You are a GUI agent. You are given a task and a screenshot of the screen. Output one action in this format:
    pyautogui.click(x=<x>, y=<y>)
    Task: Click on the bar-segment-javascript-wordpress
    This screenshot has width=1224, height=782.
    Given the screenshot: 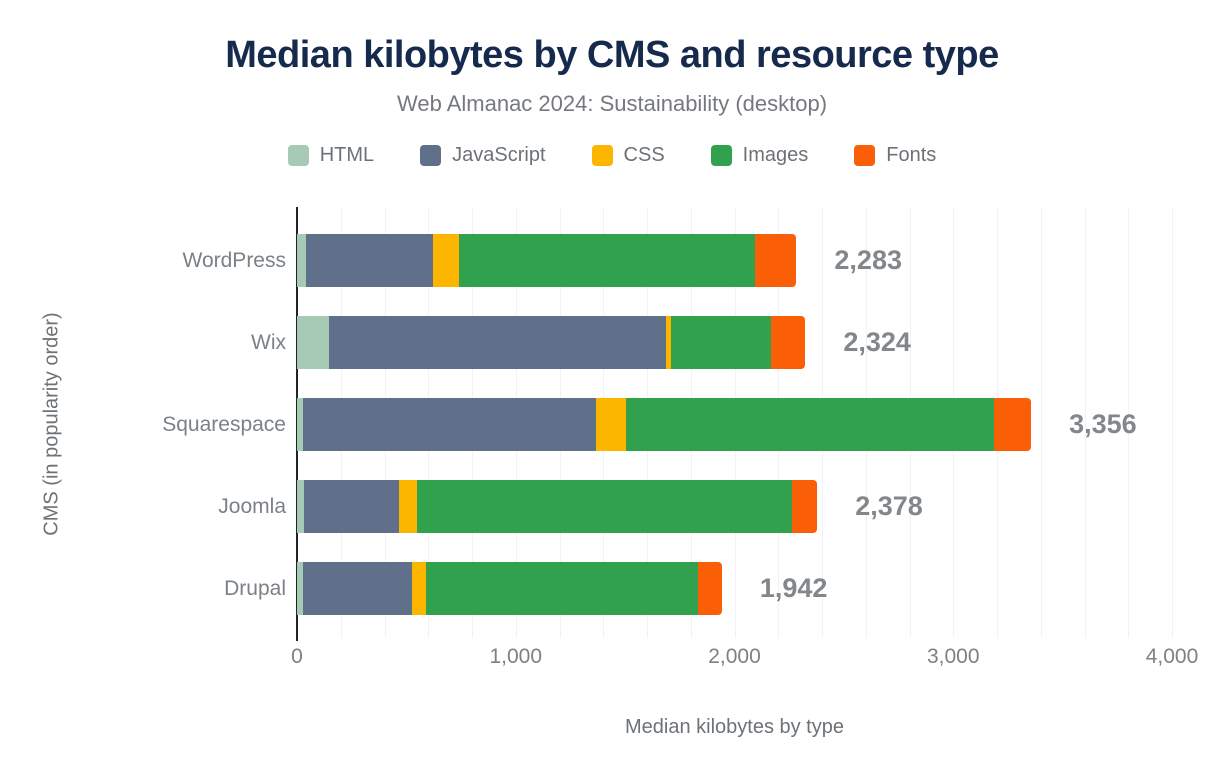 What is the action you would take?
    pyautogui.click(x=369, y=260)
    